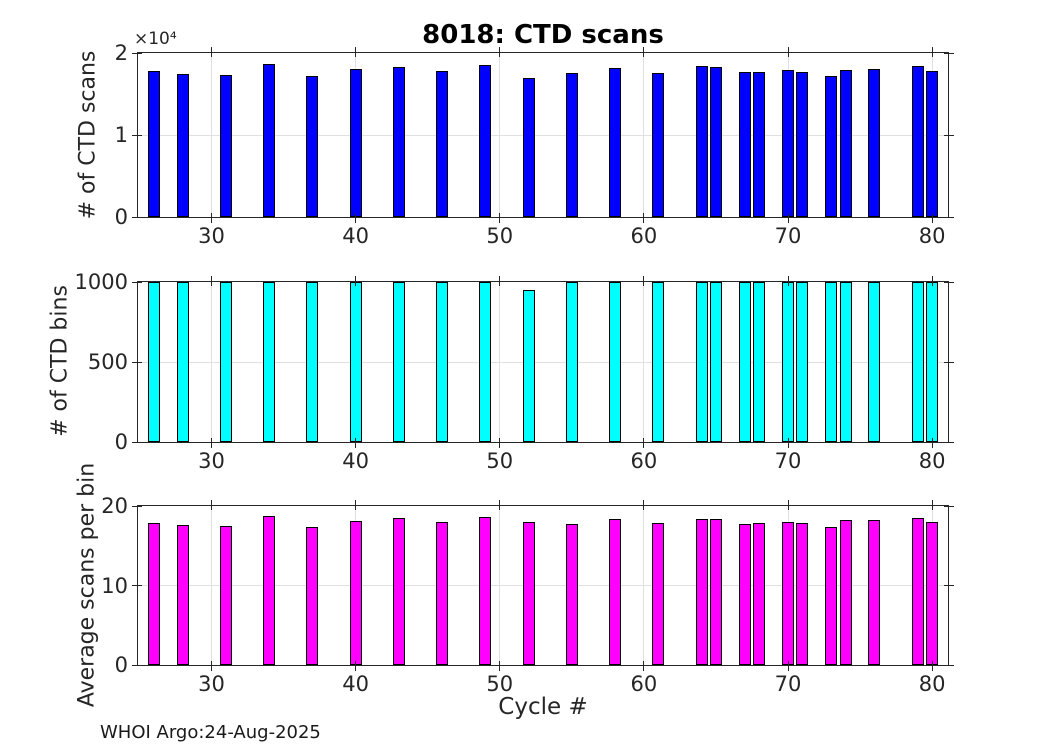 This screenshot has height=750, width=1050. I want to click on y-tick-label: 1000, so click(101, 282).